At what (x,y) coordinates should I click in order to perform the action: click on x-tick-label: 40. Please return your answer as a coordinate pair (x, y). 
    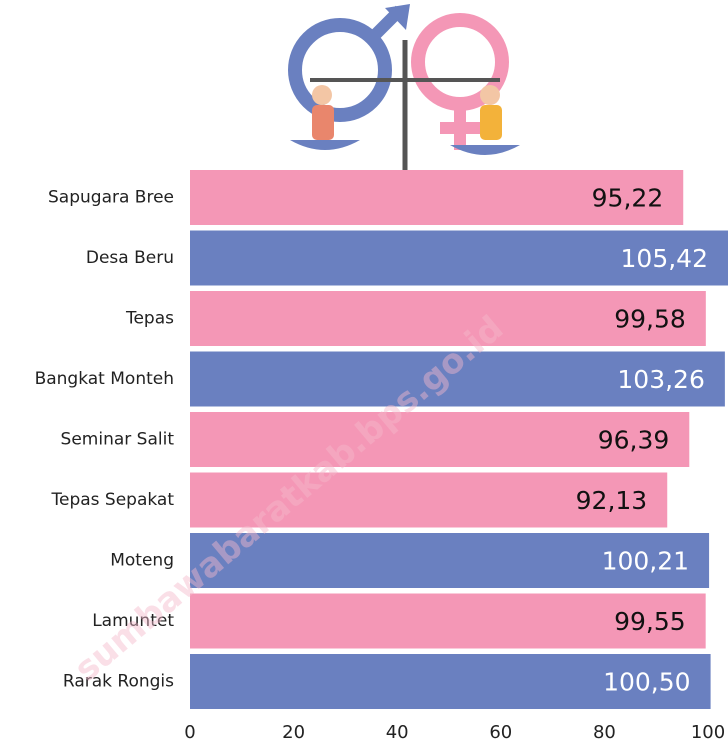
    Looking at the image, I should click on (397, 732).